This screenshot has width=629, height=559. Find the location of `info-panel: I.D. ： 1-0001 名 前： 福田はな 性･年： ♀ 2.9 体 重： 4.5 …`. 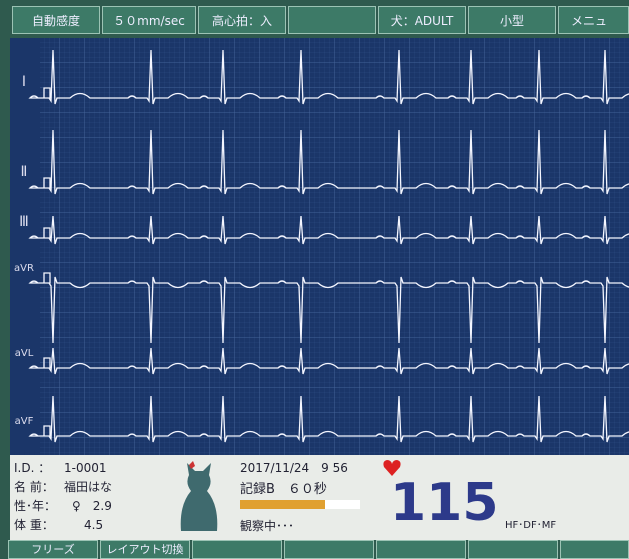

info-panel: I.D. ： 1-0001 名 前： 福田はな 性･年： ♀ 2.9 体 重： 4.5 … is located at coordinates (319, 497).